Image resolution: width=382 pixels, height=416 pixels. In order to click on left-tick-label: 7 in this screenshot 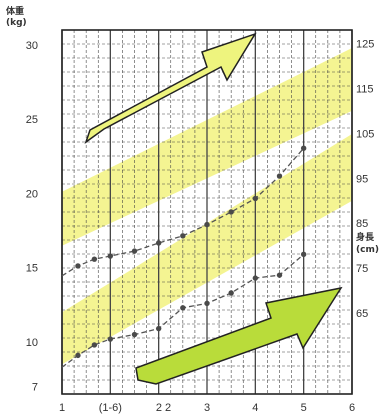, I will do `click(35, 388)`.